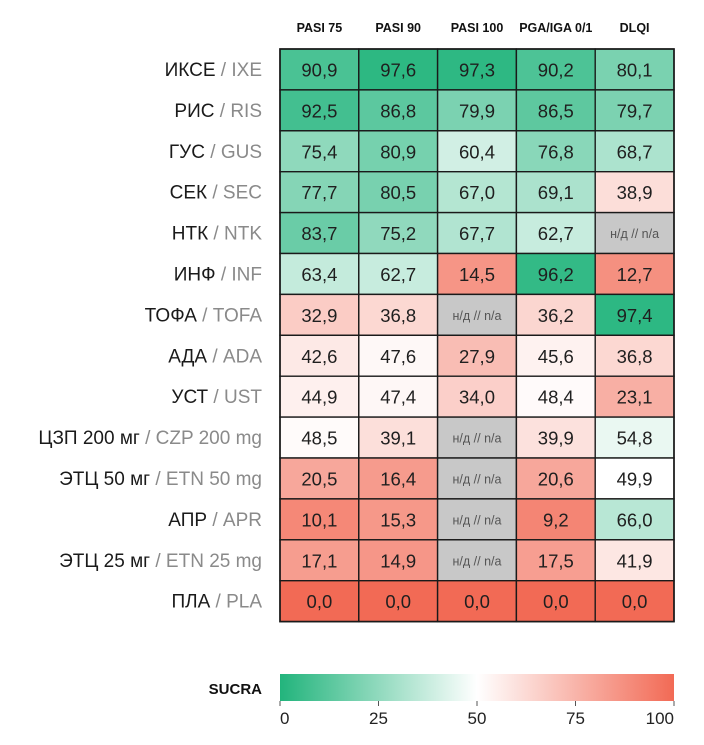 The height and width of the screenshot is (745, 704). Describe the element at coordinates (635, 192) in the screenshot. I see `cell-value: 38,9` at that location.